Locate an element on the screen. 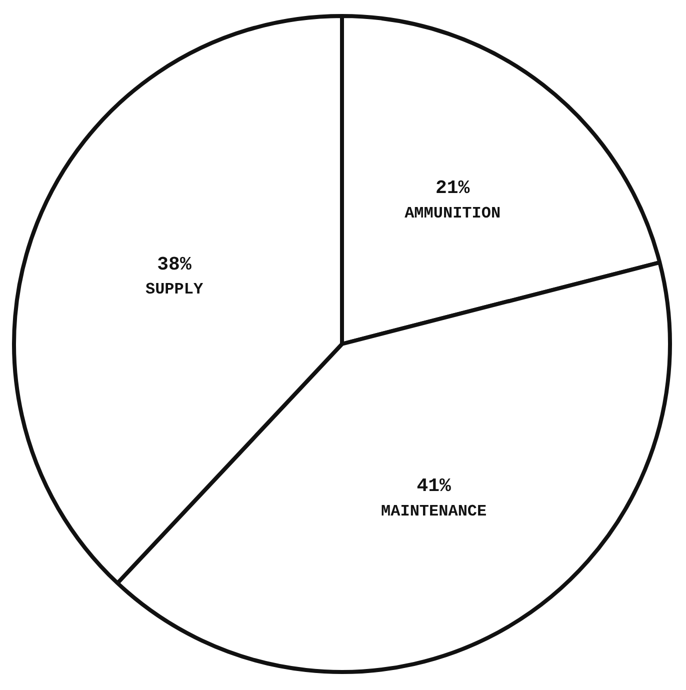 The image size is (686, 690). data-label: 41% is located at coordinates (434, 486).